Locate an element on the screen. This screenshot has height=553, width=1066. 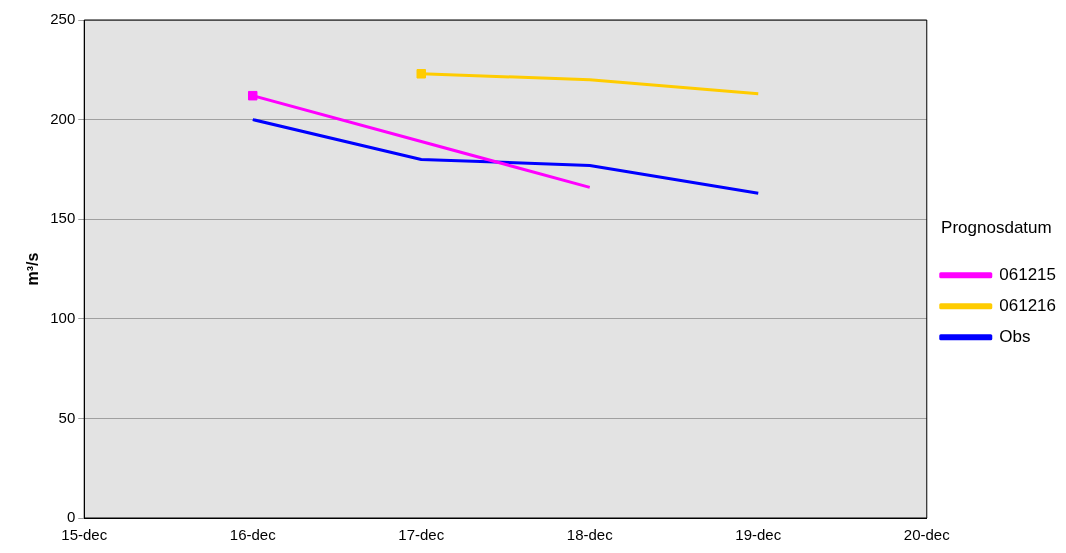
x-tick-label: 20-dec is located at coordinates (927, 535).